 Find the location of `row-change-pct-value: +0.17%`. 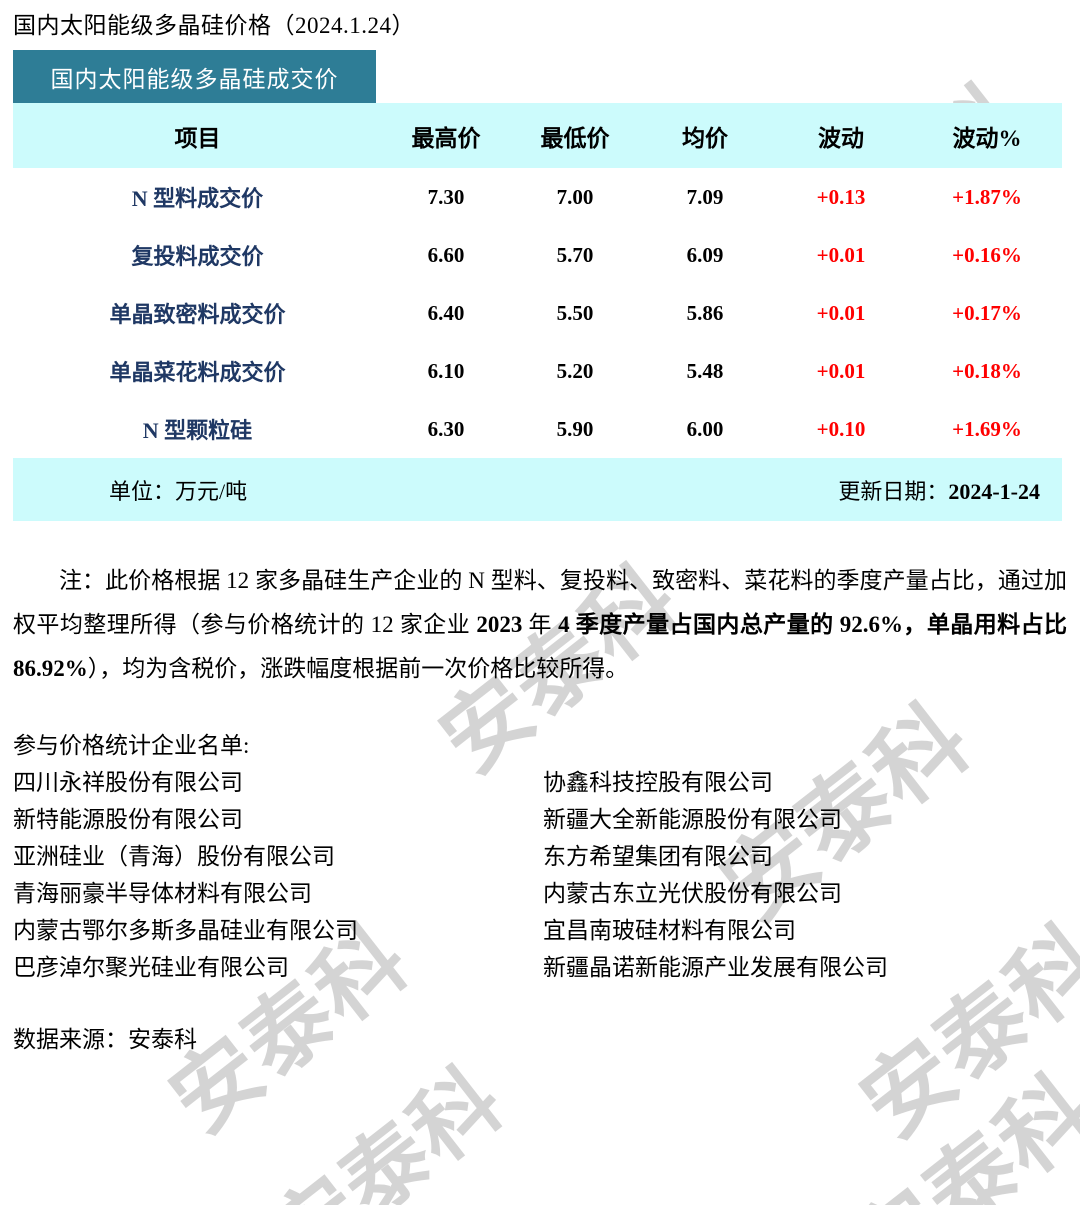

row-change-pct-value: +0.17% is located at coordinates (987, 313).